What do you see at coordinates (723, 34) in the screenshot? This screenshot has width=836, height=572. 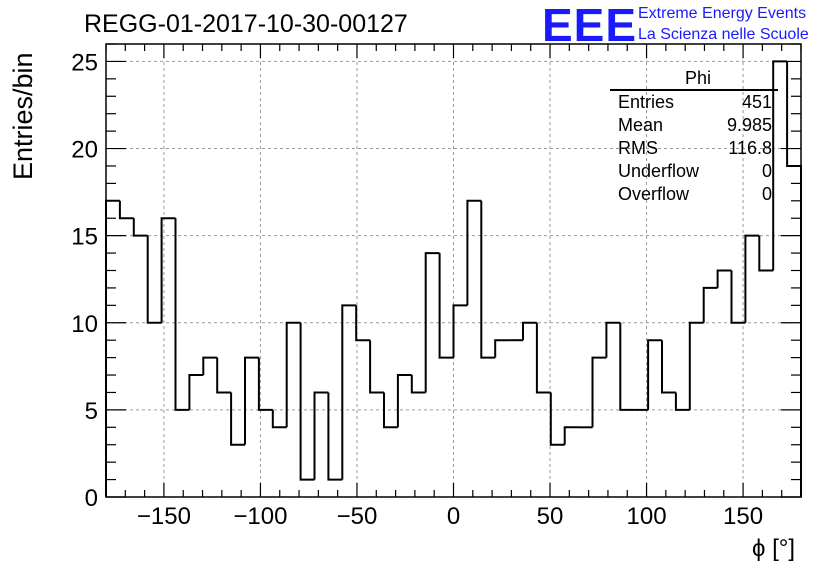 I see `logo-line-2: La Scienza nelle Scuole` at bounding box center [723, 34].